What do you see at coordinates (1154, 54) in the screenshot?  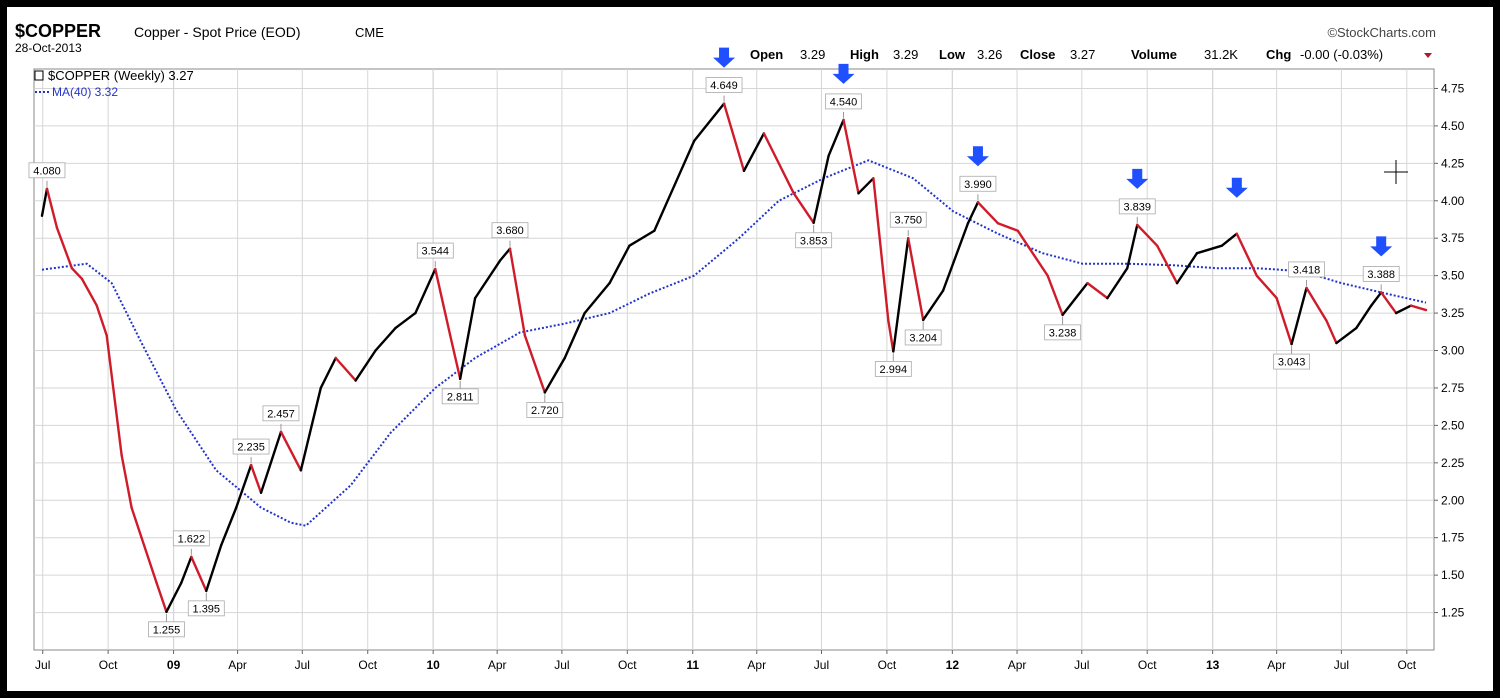 I see `volume-label: Volume` at bounding box center [1154, 54].